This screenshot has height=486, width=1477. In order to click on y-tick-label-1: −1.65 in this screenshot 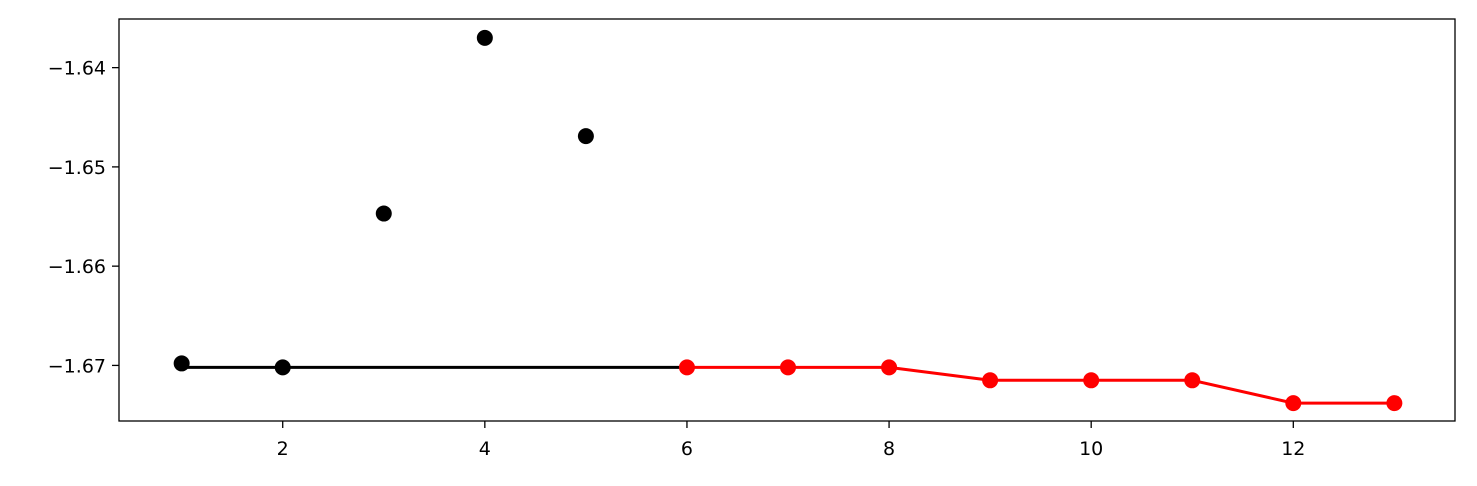, I will do `click(77, 168)`.